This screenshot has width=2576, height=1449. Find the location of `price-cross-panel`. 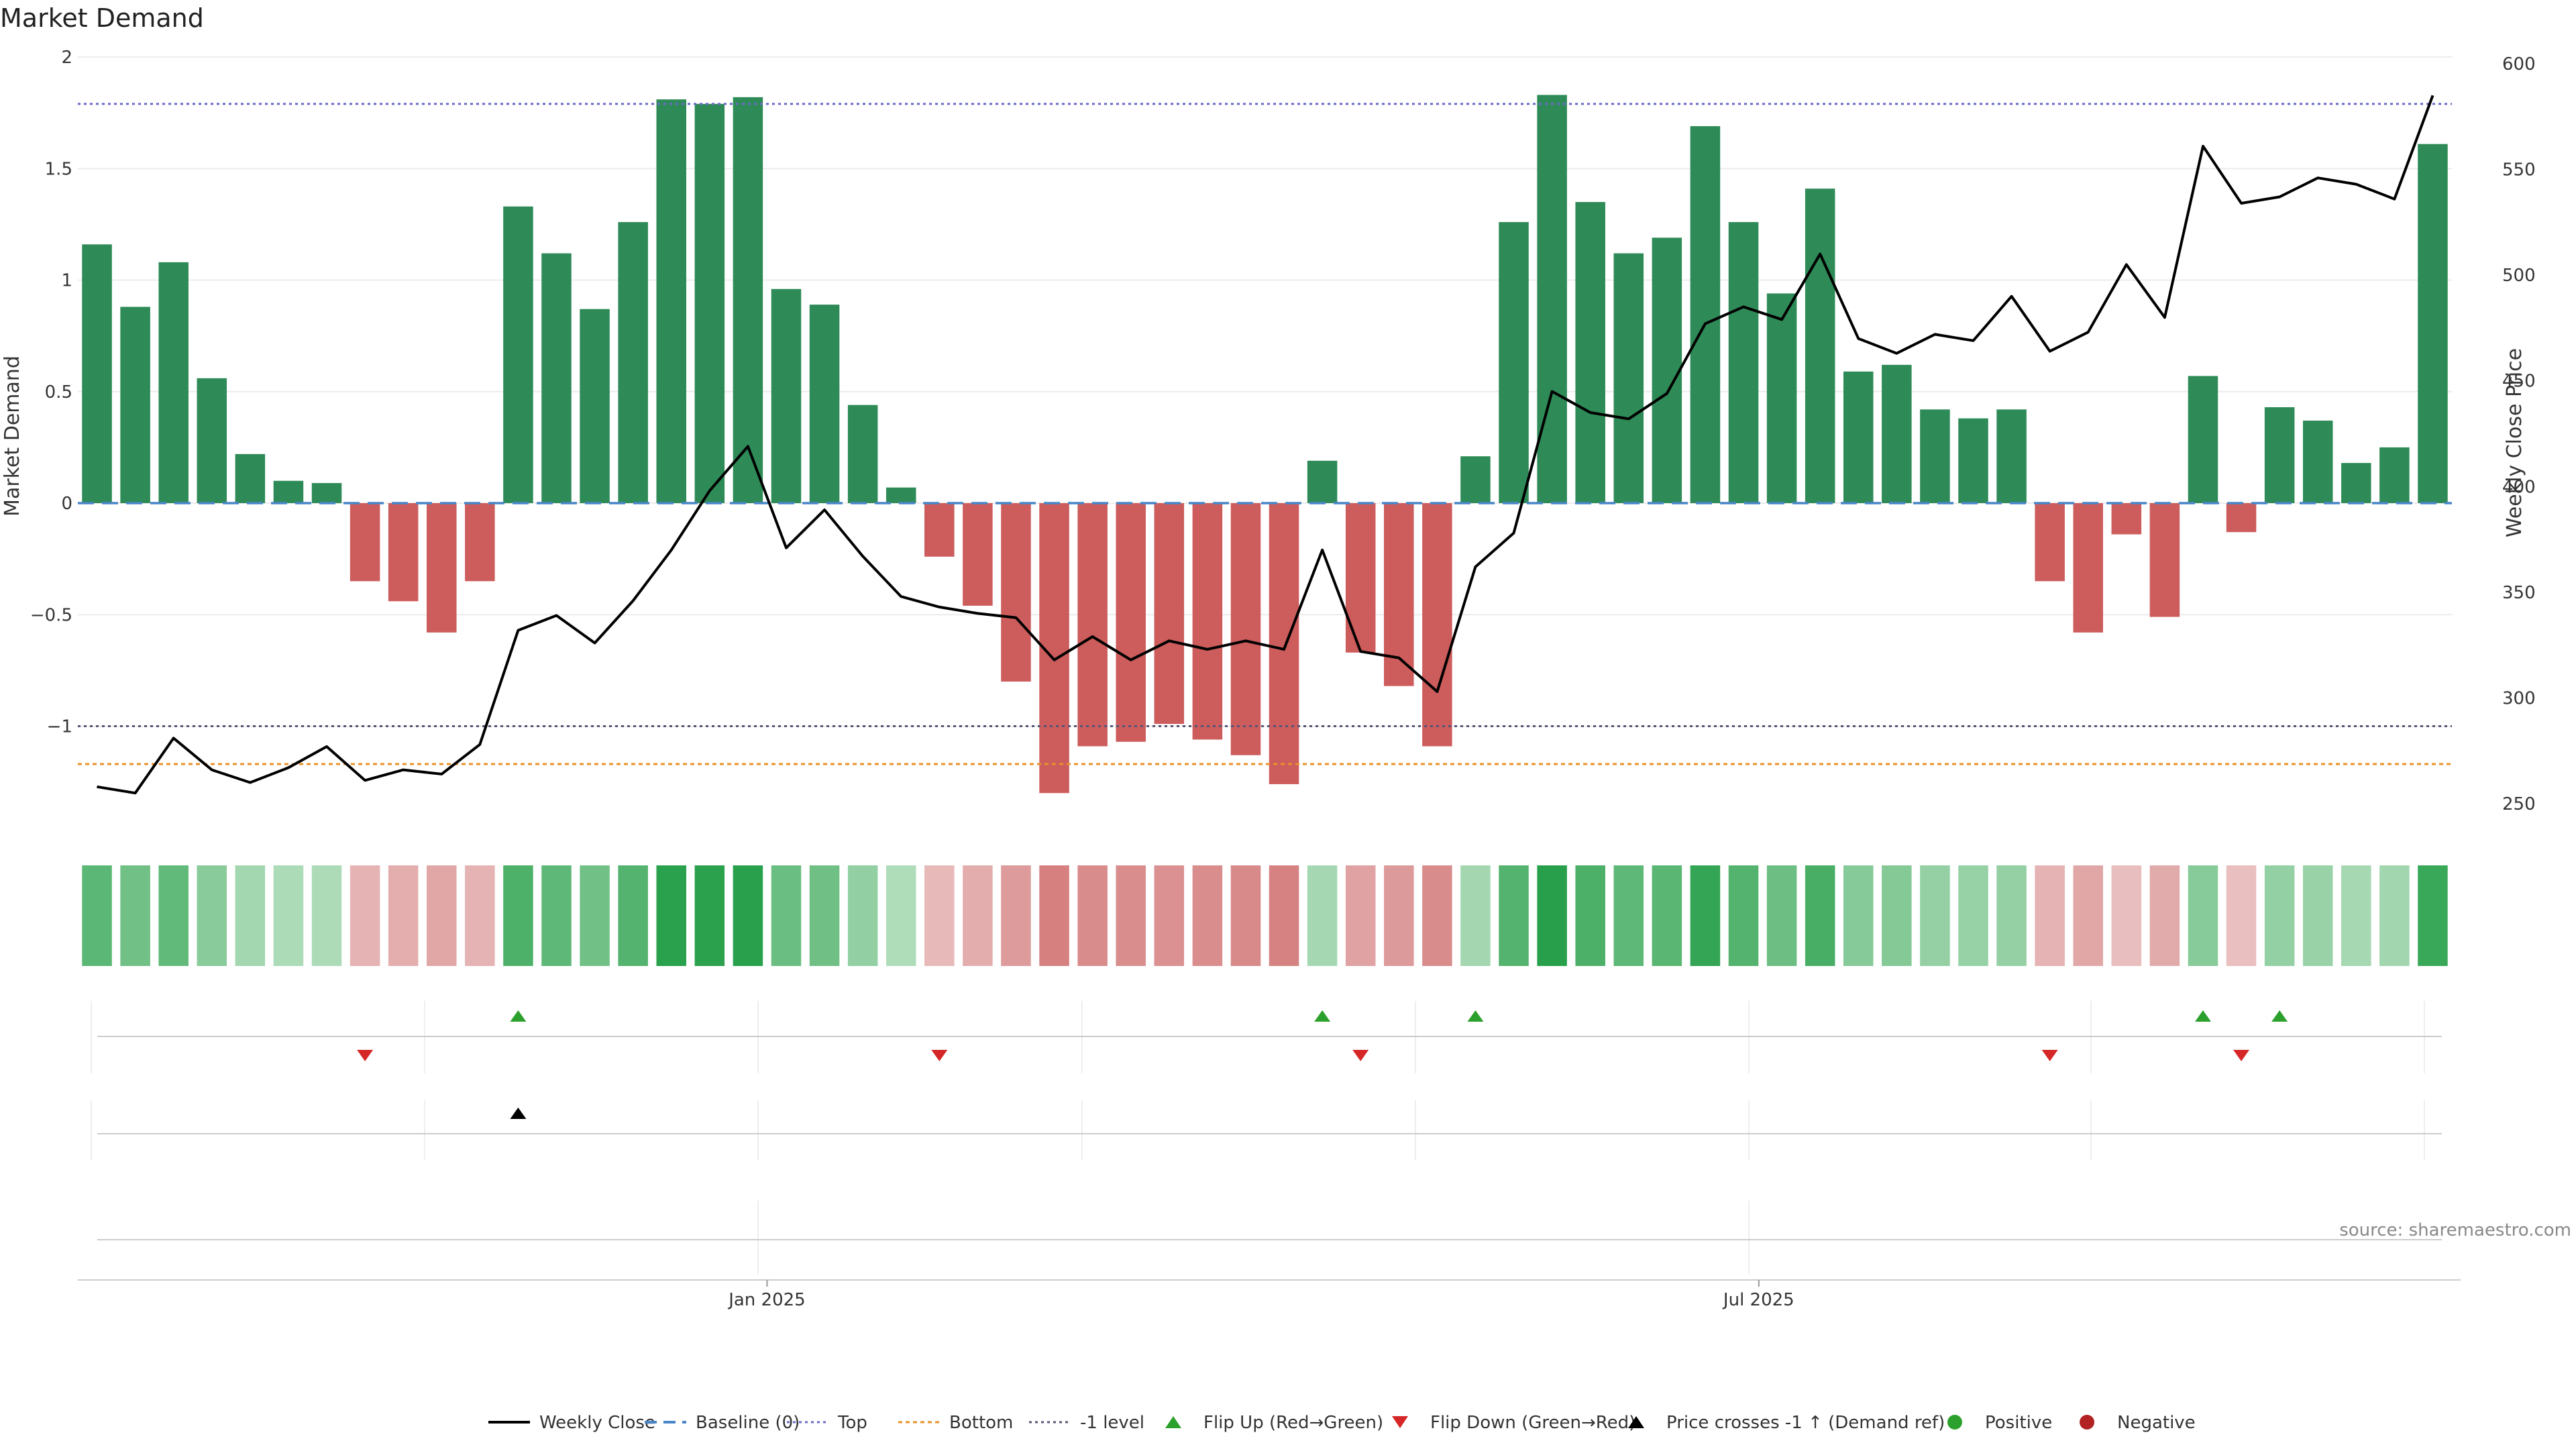

price-cross-panel is located at coordinates (1266, 1130).